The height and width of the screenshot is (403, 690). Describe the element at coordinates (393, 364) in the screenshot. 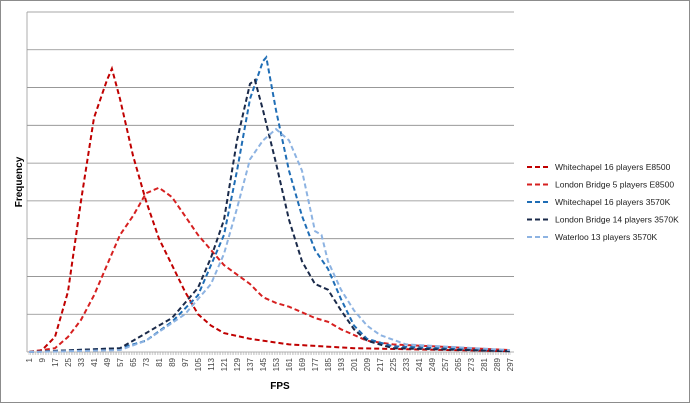

I see `x-tick-label: 225` at that location.